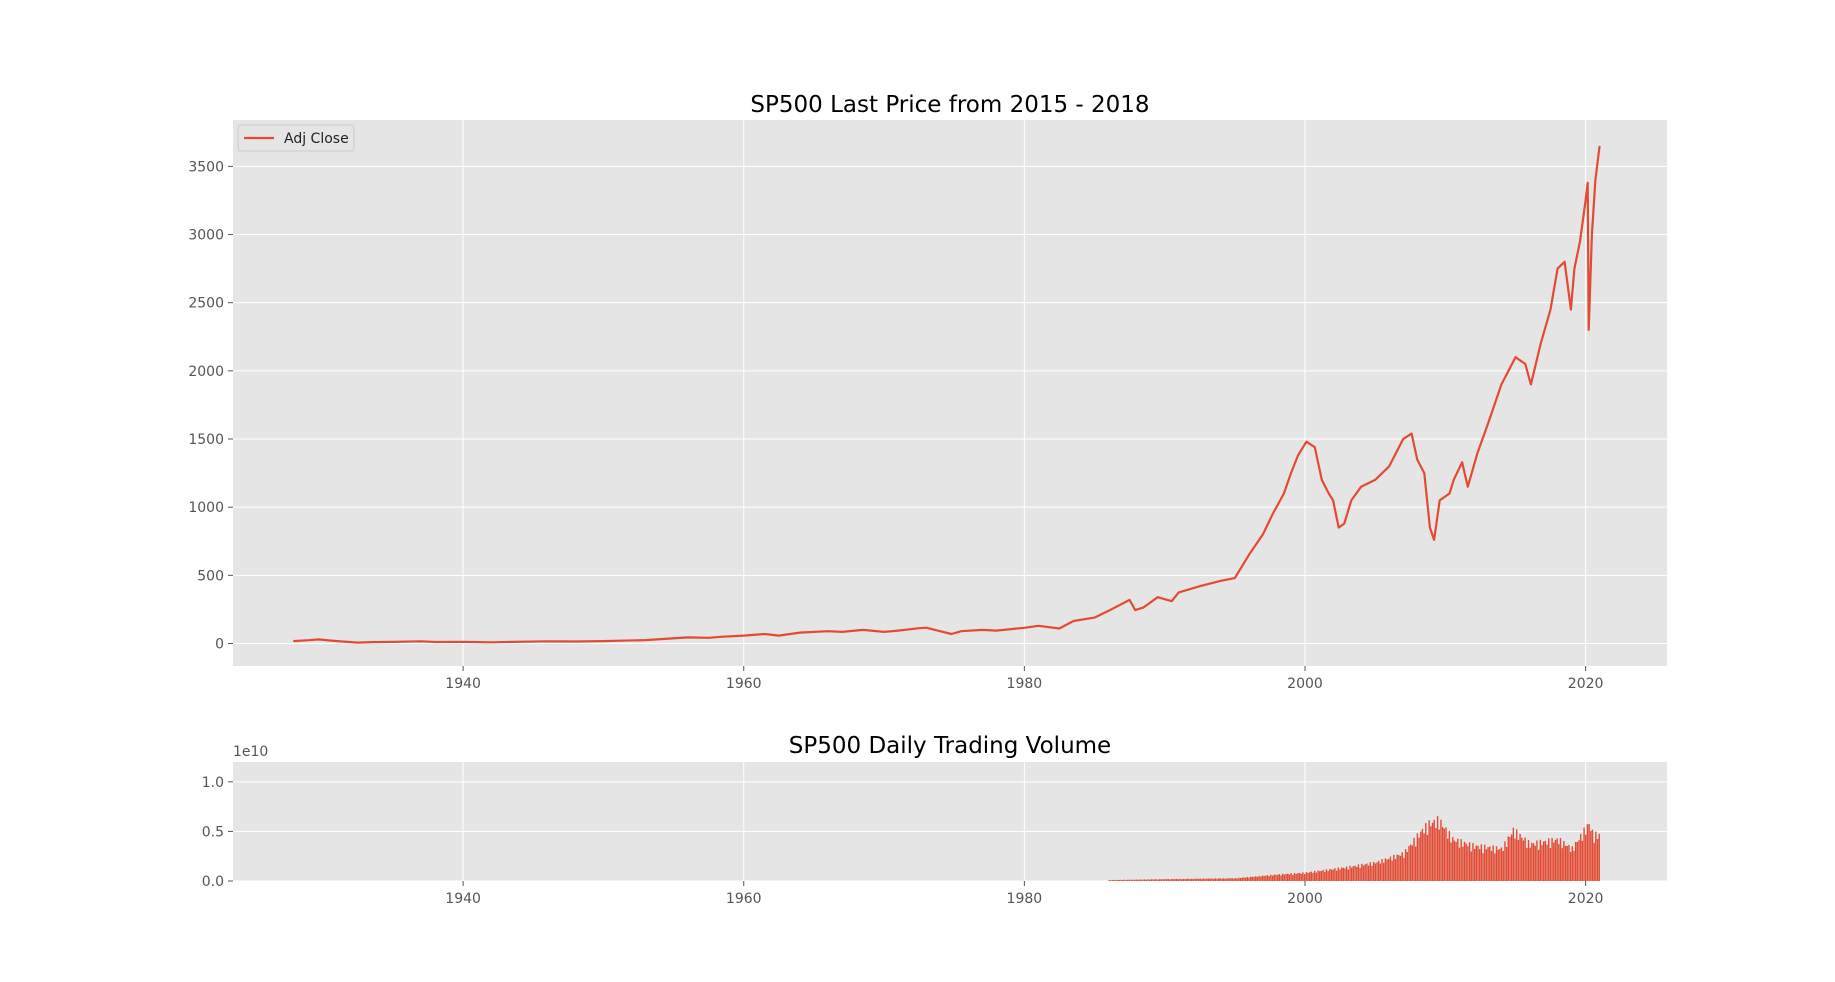 Image resolution: width=1835 pixels, height=982 pixels. What do you see at coordinates (213, 783) in the screenshot?
I see `y-tick-label: 1.0` at bounding box center [213, 783].